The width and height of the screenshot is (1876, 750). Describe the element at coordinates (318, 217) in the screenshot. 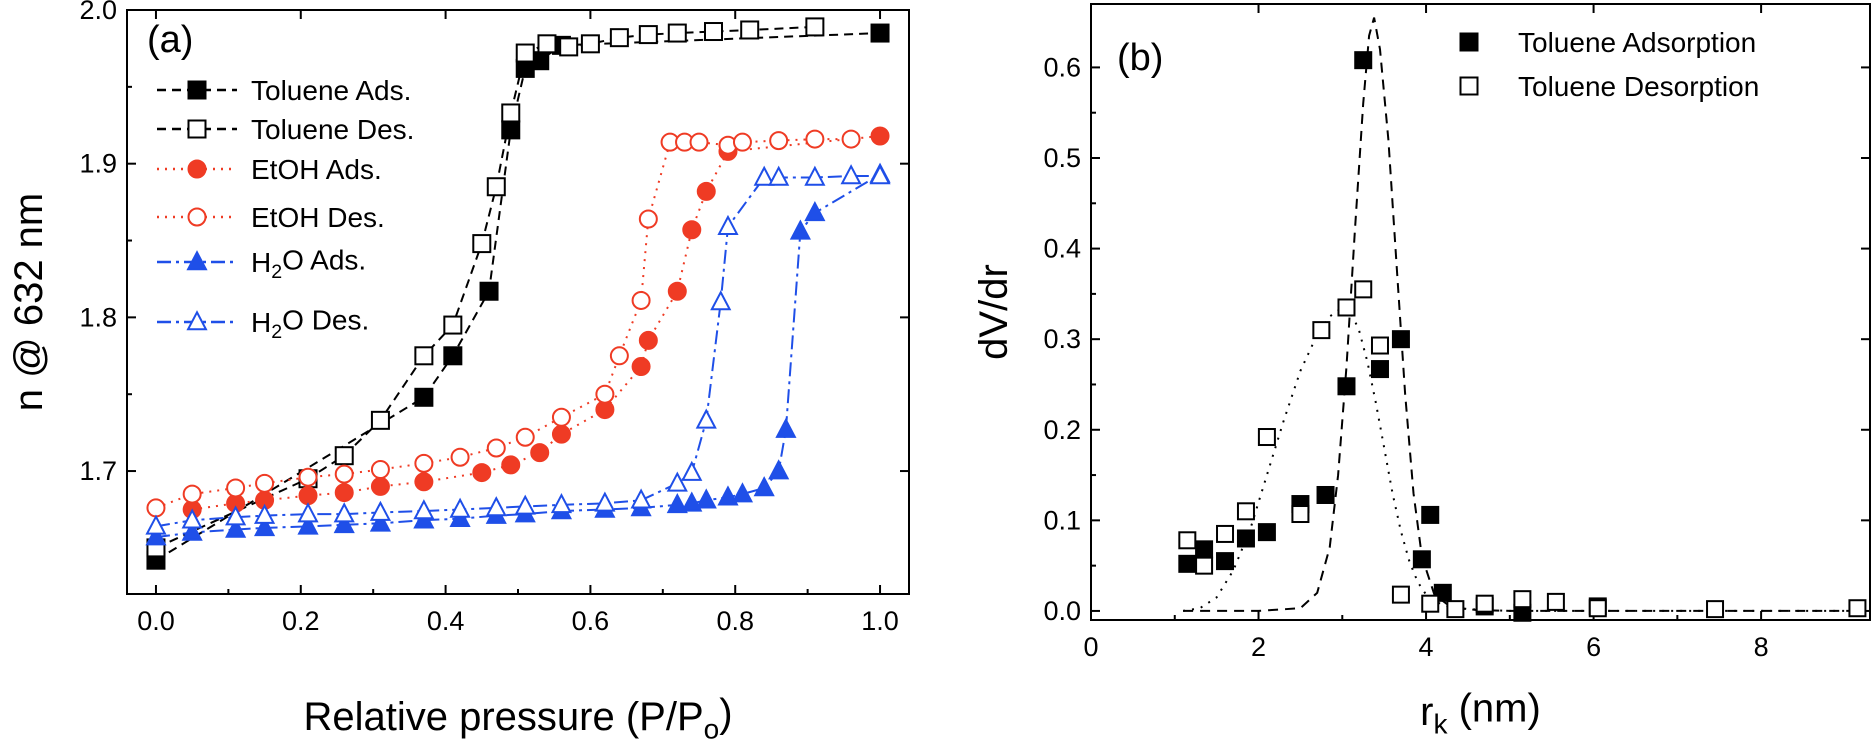

I see `legend-label: EtOH Des.` at that location.